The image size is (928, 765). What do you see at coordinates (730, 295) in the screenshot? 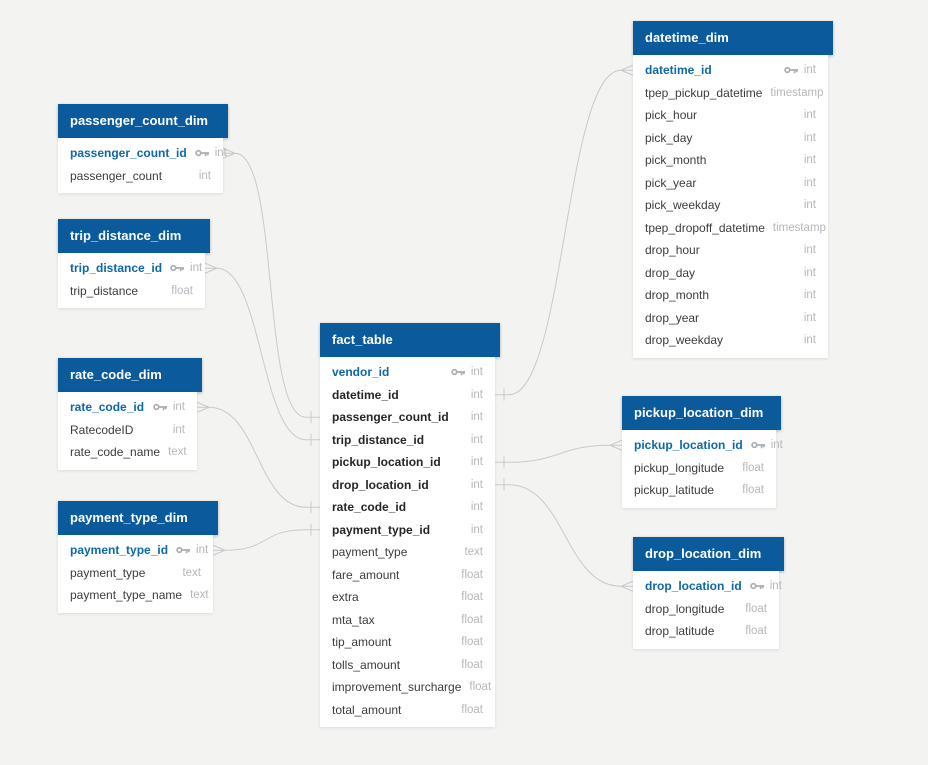
I see `field-row-drop_month: drop_month int` at bounding box center [730, 295].